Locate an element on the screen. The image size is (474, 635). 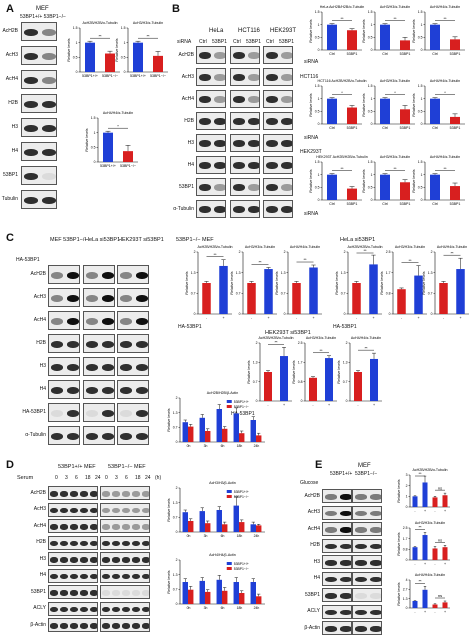
bp1-label-b3: 53BP1 is located at coordinates (287, 42).